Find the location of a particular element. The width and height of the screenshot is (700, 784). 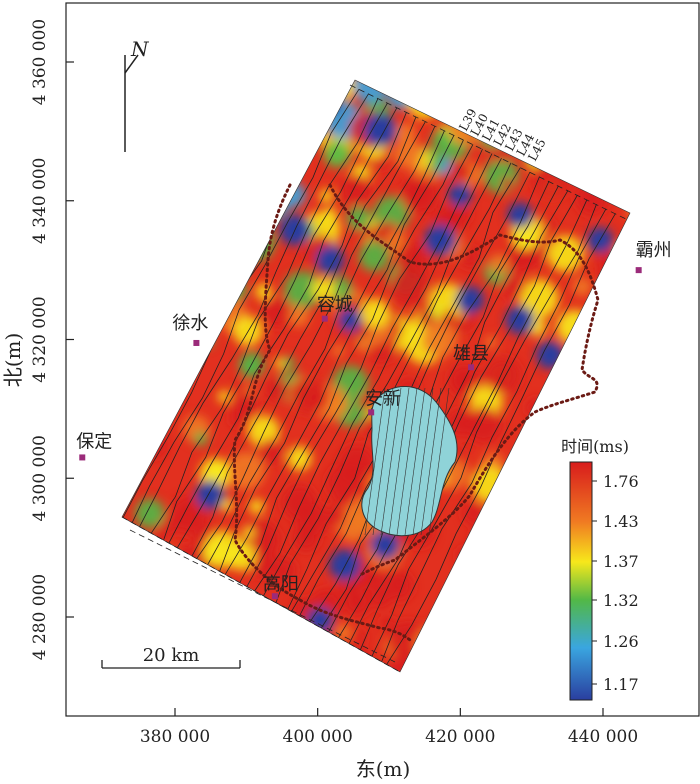

north-label: N is located at coordinates (140, 49).